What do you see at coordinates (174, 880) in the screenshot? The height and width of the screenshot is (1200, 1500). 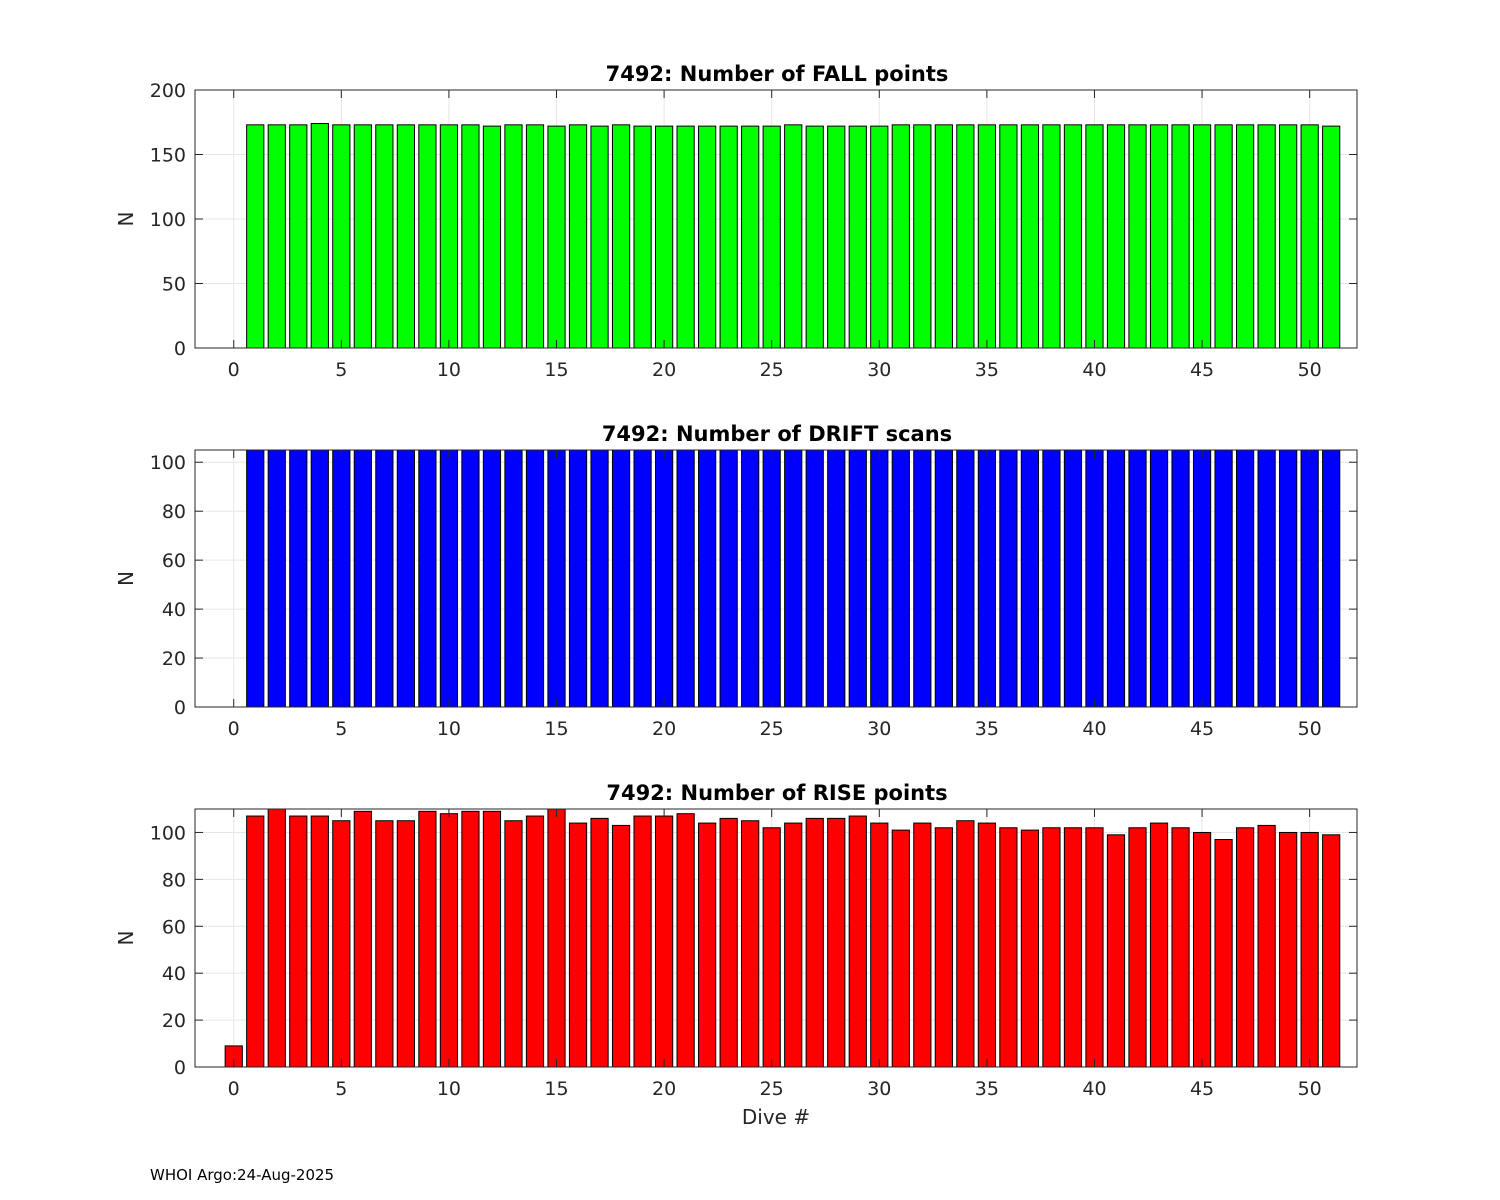 I see `y-tick-label: 80` at bounding box center [174, 880].